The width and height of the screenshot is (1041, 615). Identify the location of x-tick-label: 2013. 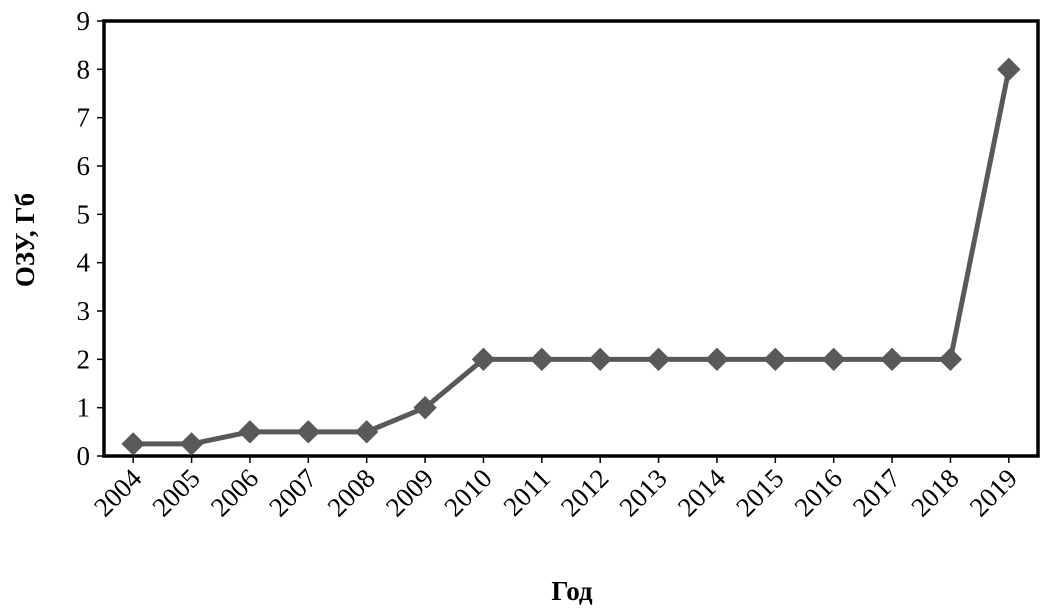
(642, 492).